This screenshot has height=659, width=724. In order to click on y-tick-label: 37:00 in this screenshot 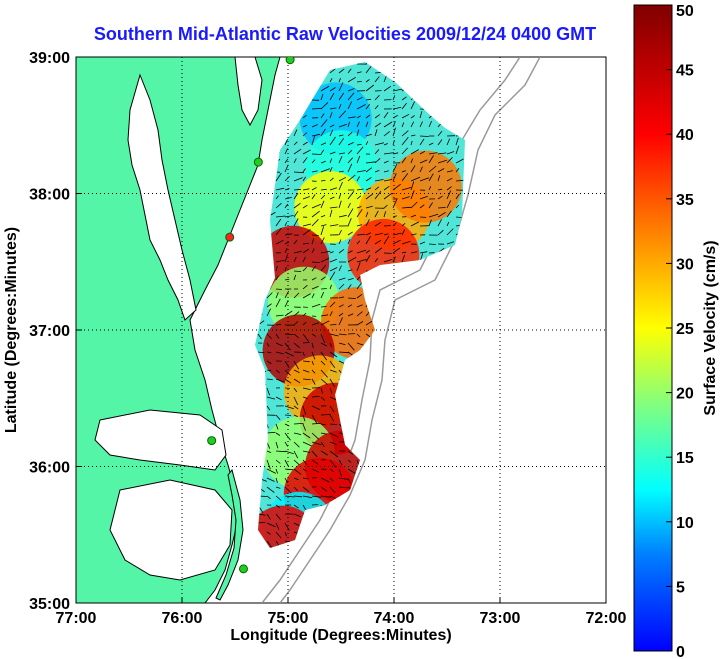, I will do `click(49, 331)`.